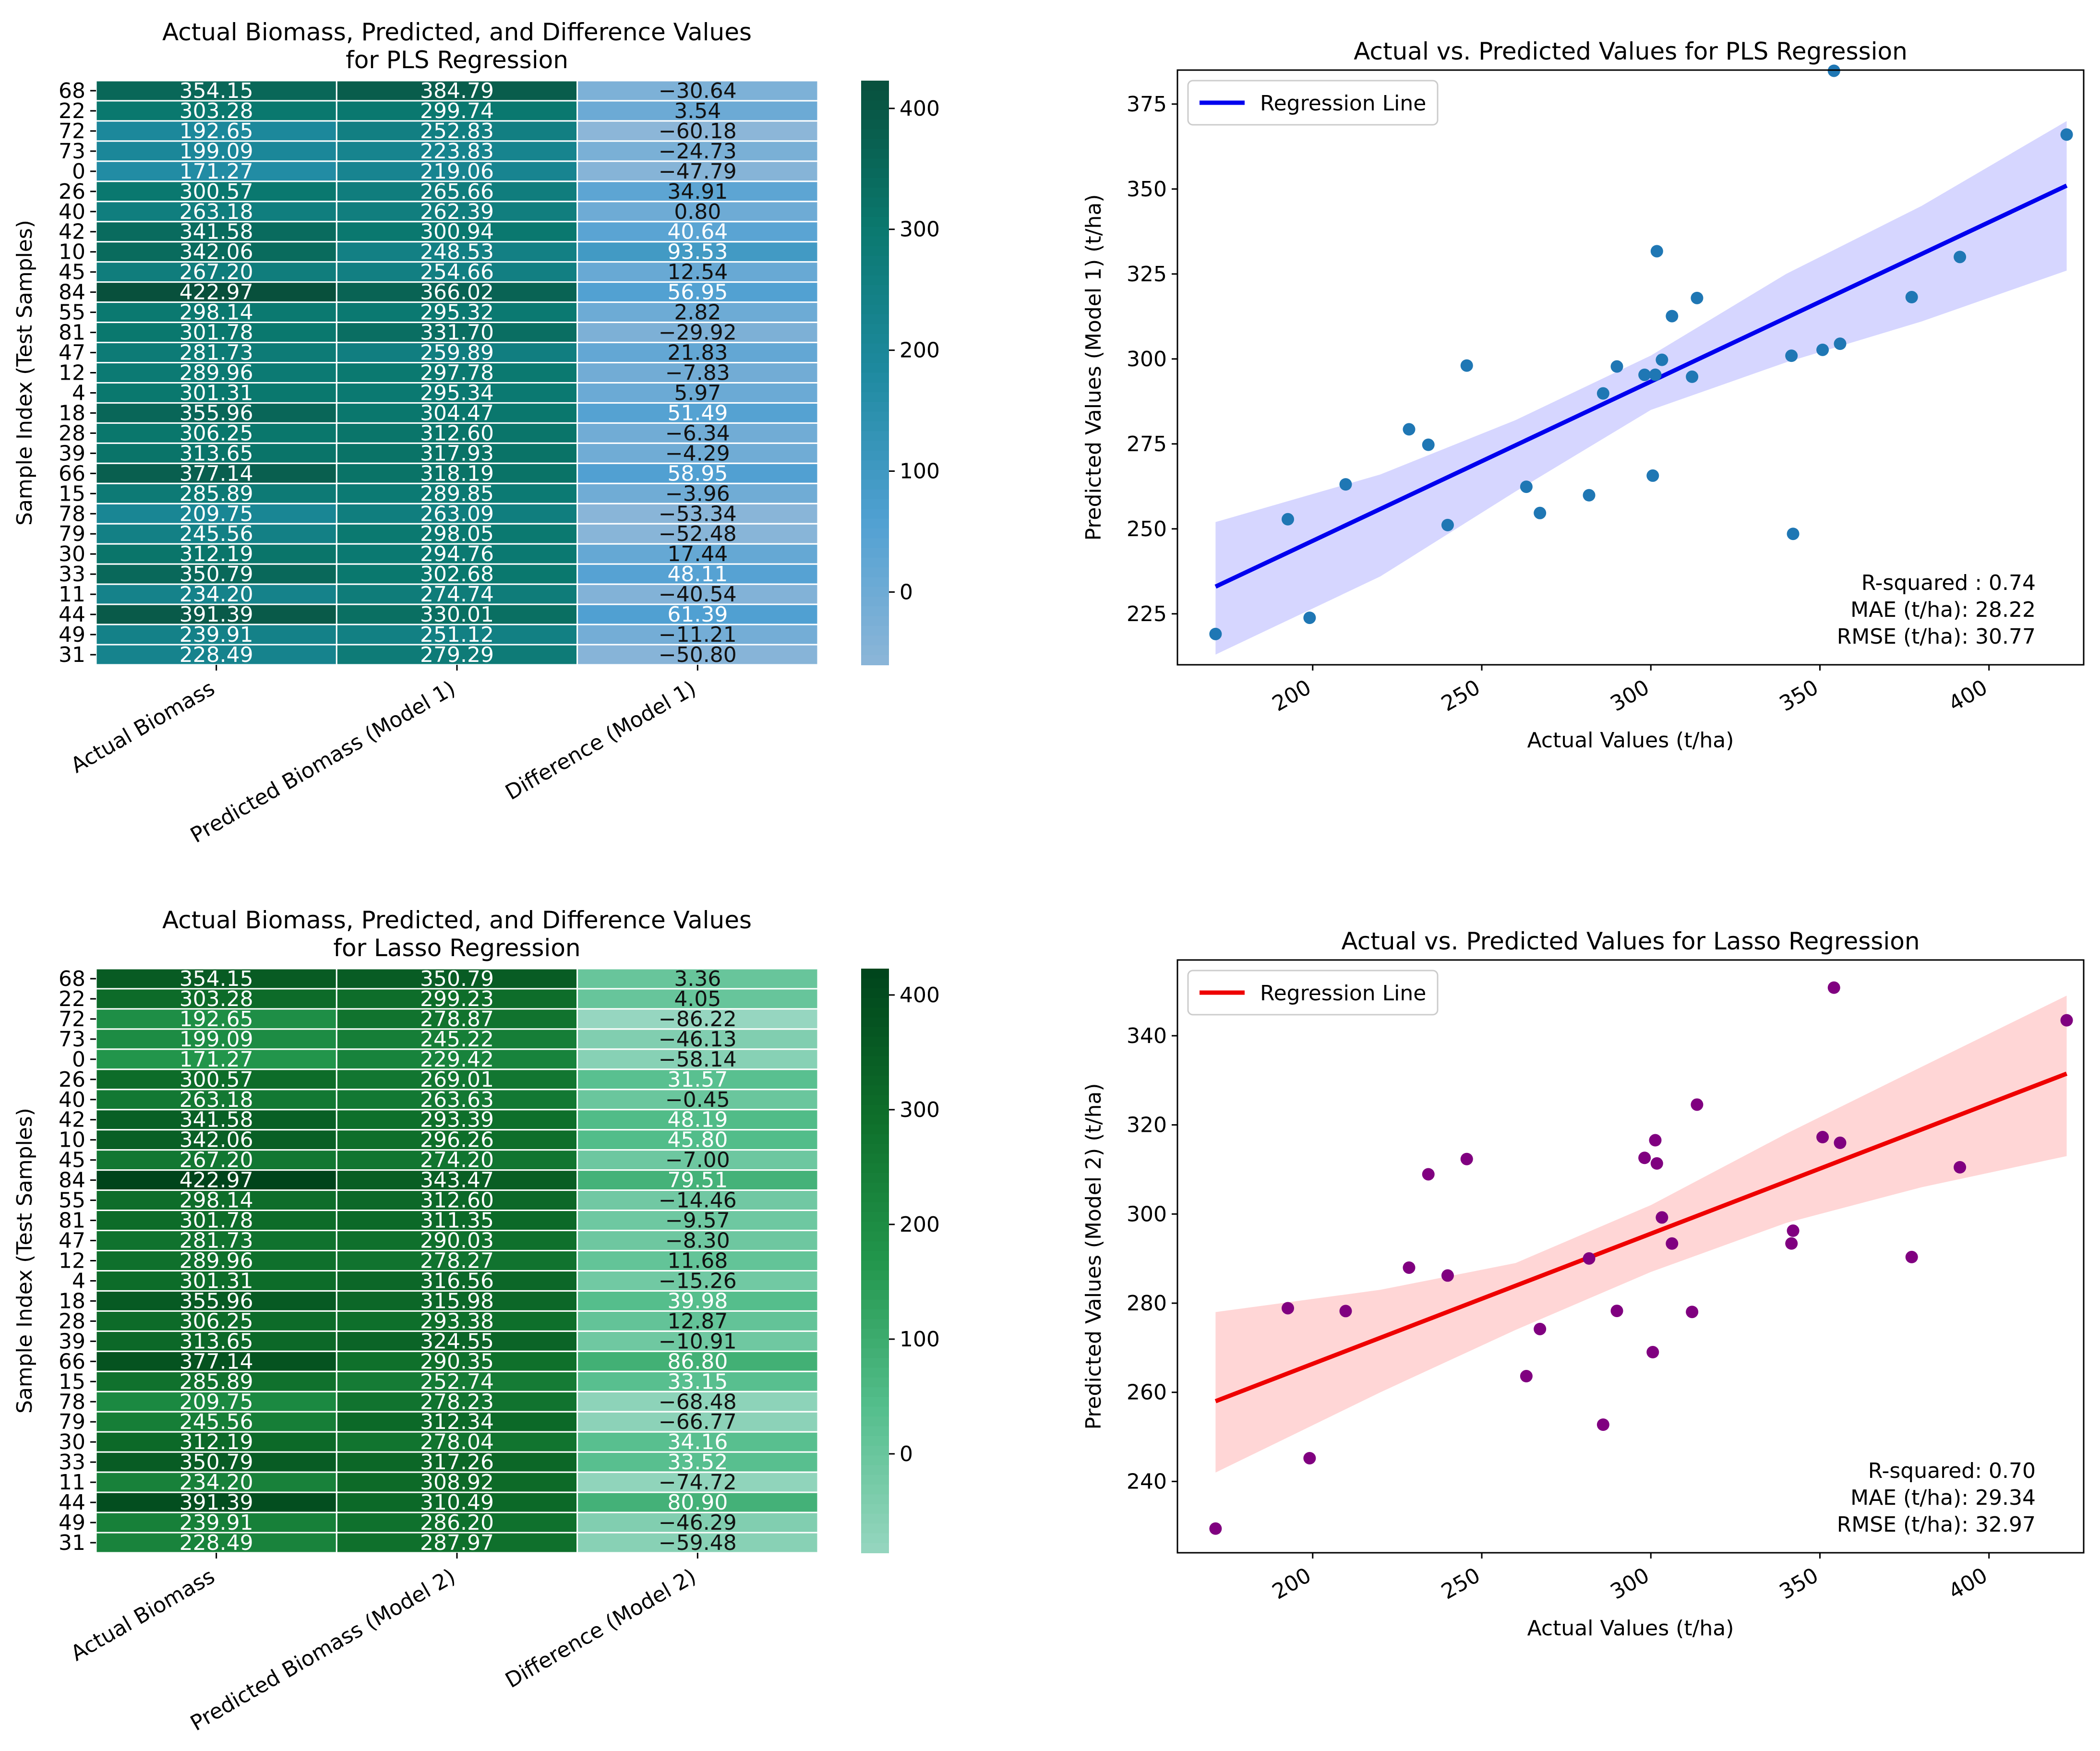 The image size is (2100, 1751). I want to click on heatmap-cell-label: 312.60, so click(457, 1200).